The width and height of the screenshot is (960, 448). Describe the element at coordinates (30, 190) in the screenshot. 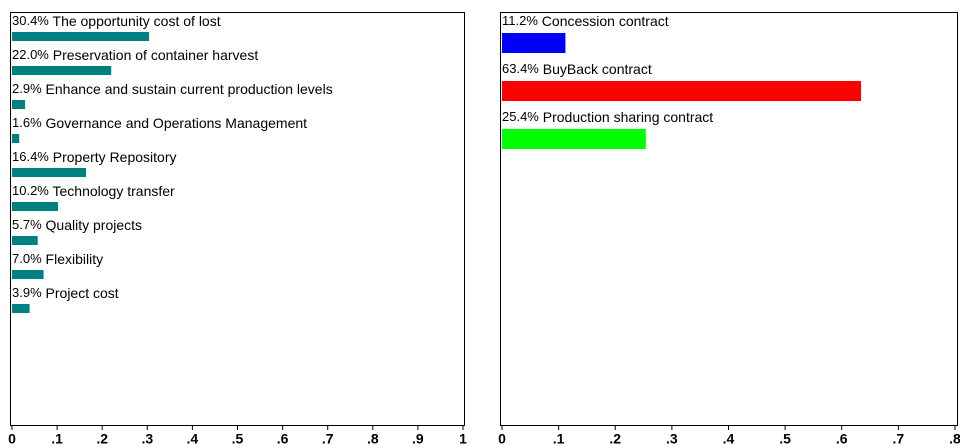

I see `value-label: 10.2%` at that location.